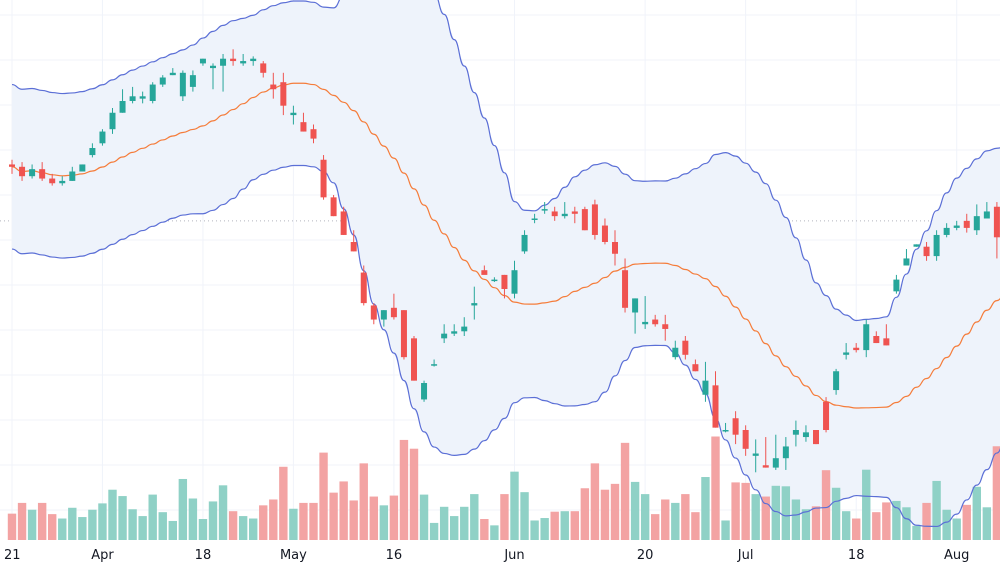 Image resolution: width=1000 pixels, height=567 pixels. Describe the element at coordinates (203, 555) in the screenshot. I see `x-tick-label: 18` at that location.